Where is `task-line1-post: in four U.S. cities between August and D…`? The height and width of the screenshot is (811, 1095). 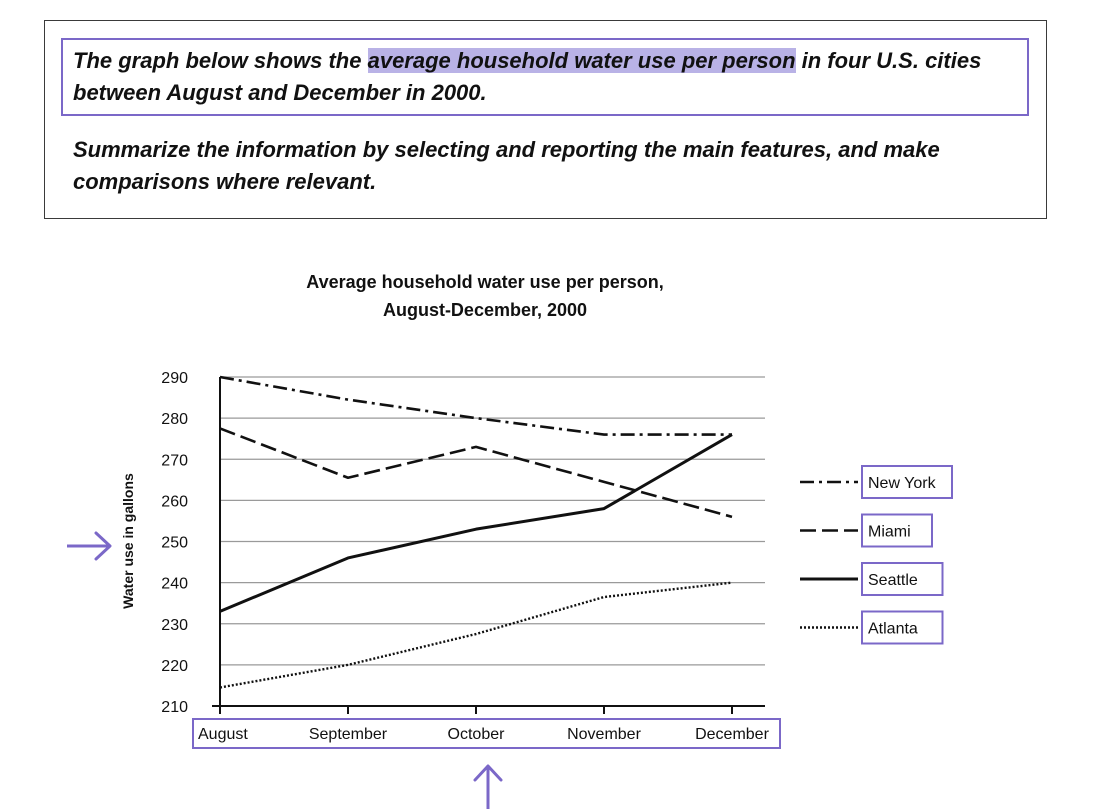 task-line1-post: in four U.S. cities between August and D… is located at coordinates (527, 76).